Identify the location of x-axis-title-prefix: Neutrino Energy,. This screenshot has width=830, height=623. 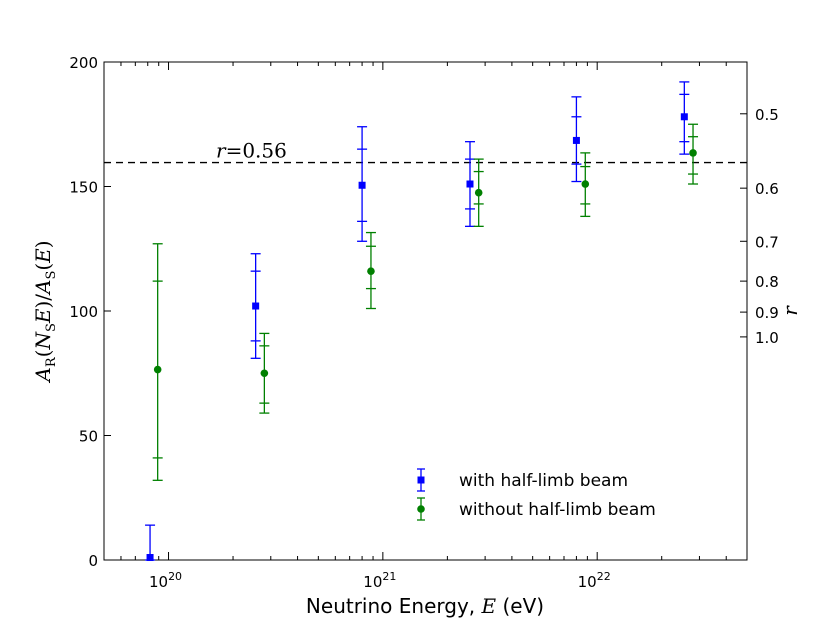
(394, 606).